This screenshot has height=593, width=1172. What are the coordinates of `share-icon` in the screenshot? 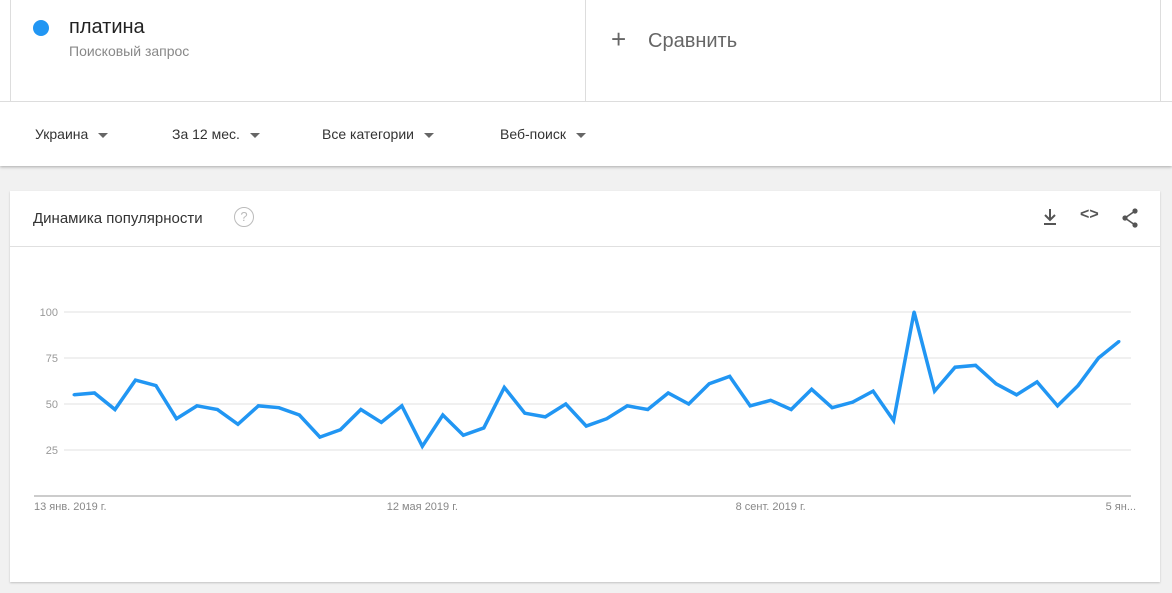 It's located at (1130, 220).